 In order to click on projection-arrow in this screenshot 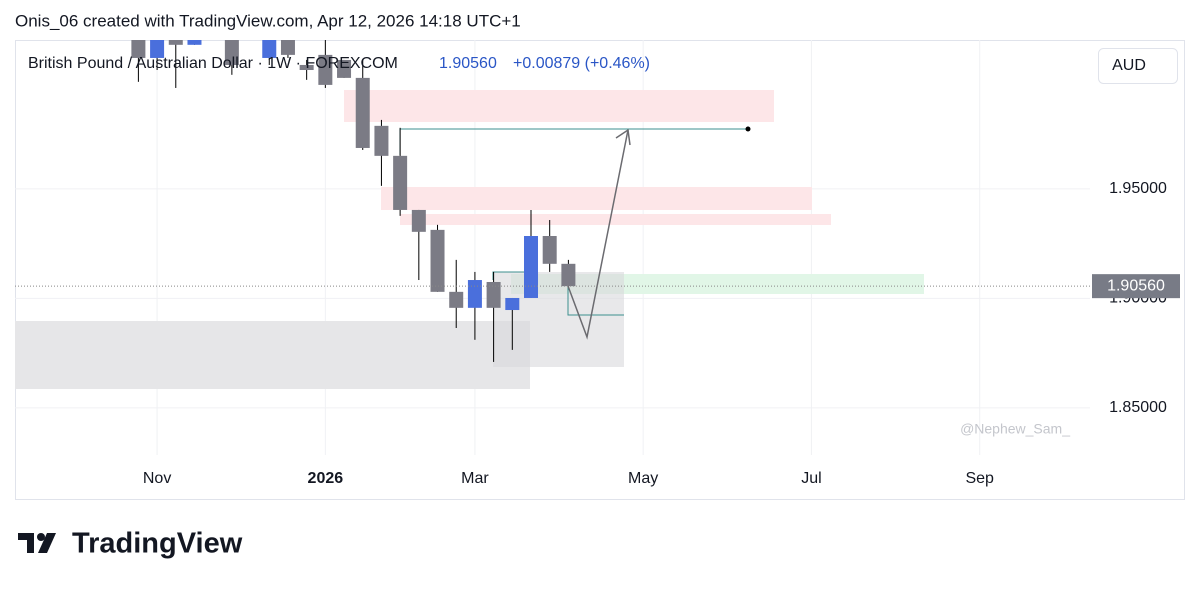, I will do `click(598, 234)`.